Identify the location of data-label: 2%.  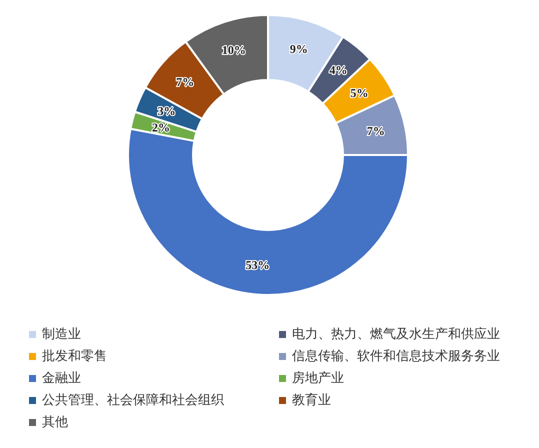
(161, 127).